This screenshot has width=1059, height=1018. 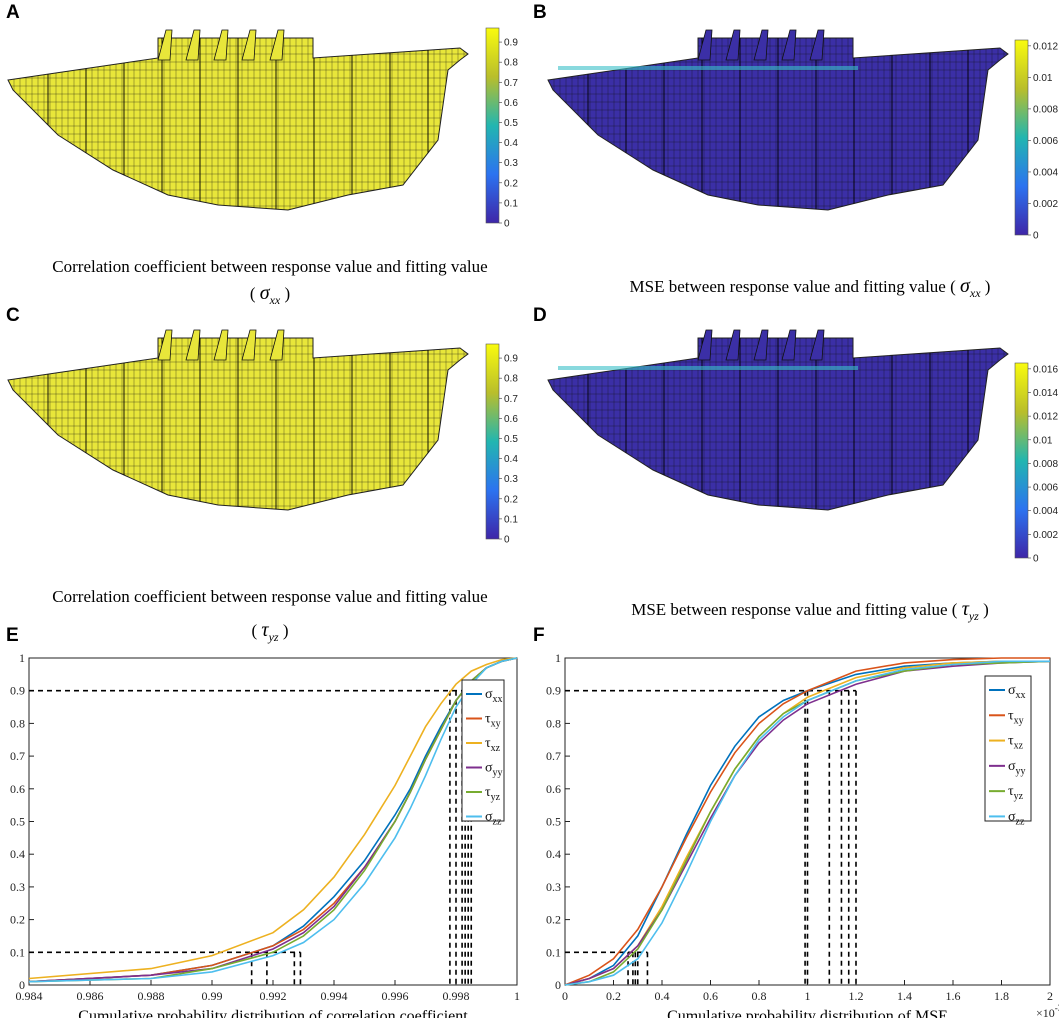 I want to click on panel-label-f: F, so click(x=539, y=635).